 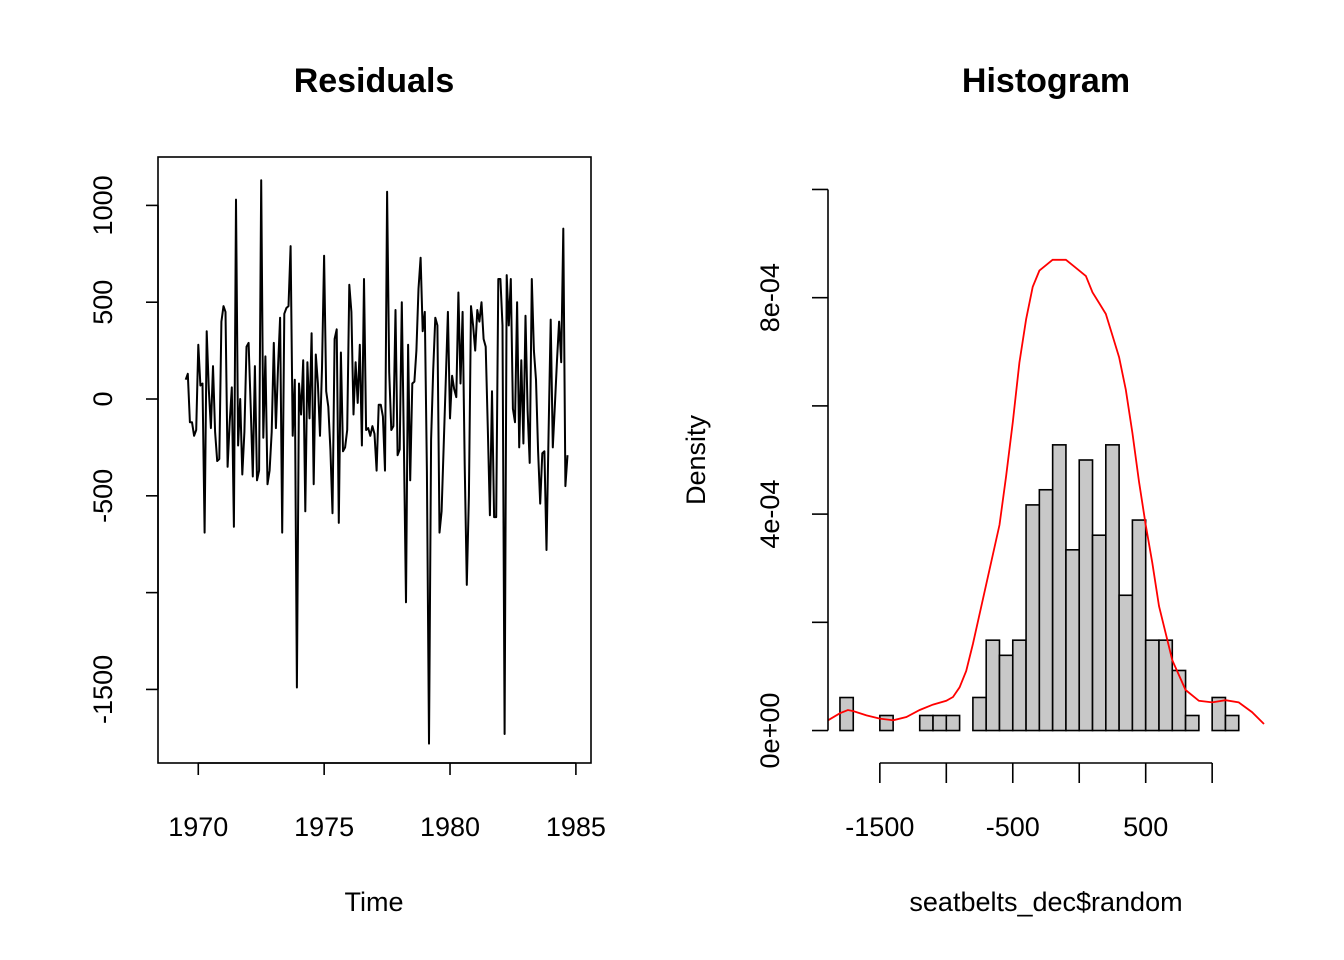 What do you see at coordinates (103, 689) in the screenshot?
I see `residuals-y-tick-label: -1500` at bounding box center [103, 689].